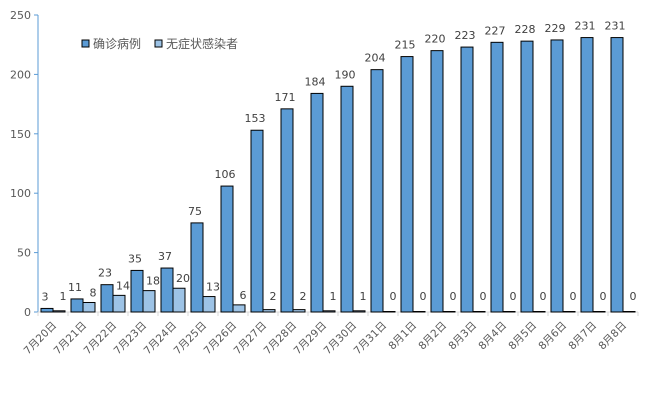 The image size is (654, 401). Describe the element at coordinates (165, 256) in the screenshot. I see `data-label: 37` at that location.